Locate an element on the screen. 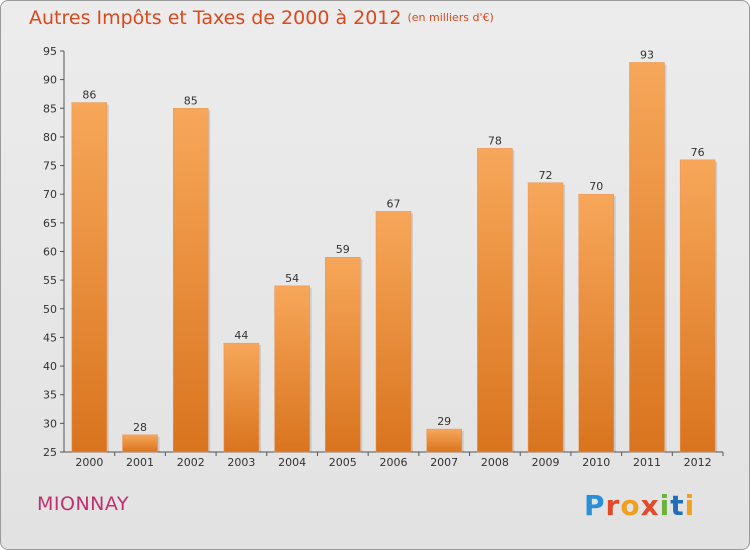 This screenshot has height=550, width=750. value-label-2006: 67 is located at coordinates (394, 203).